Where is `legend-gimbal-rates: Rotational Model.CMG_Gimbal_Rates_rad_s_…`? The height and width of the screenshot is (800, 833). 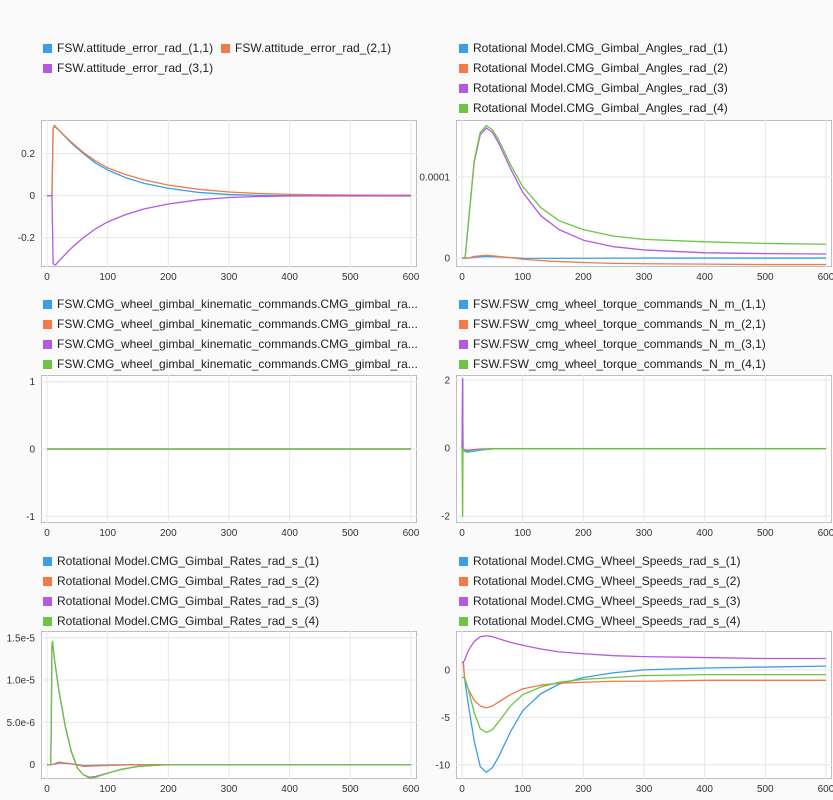
legend-gimbal-rates: Rotational Model.CMG_Gimbal_Rates_rad_s_… is located at coordinates (230, 593).